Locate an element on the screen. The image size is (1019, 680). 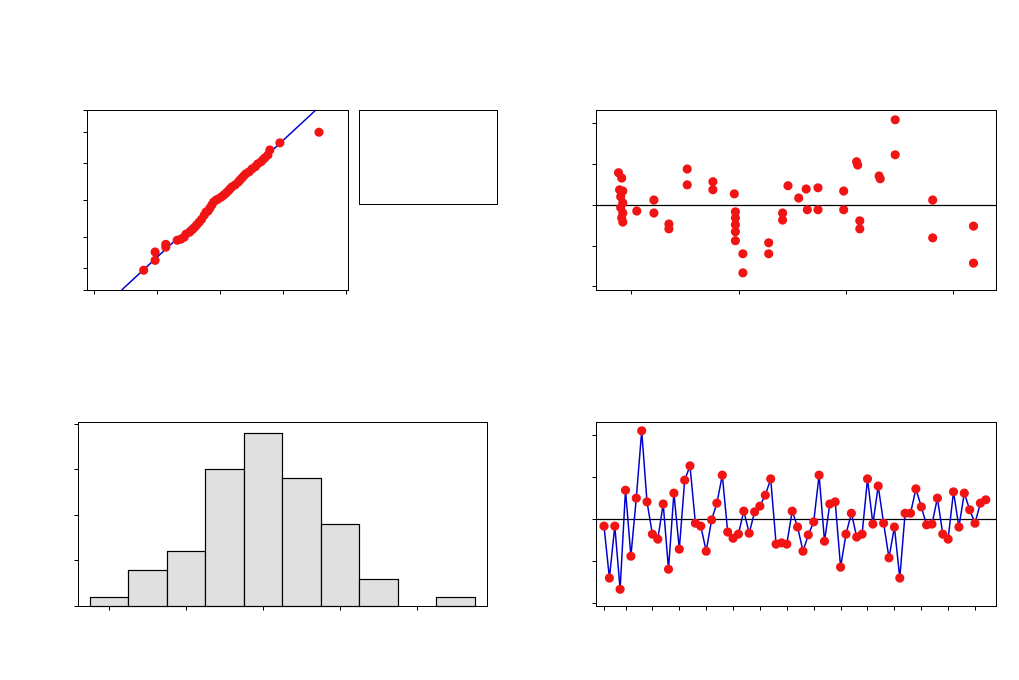
residuals-versus-fits-plot is located at coordinates (794, 202).